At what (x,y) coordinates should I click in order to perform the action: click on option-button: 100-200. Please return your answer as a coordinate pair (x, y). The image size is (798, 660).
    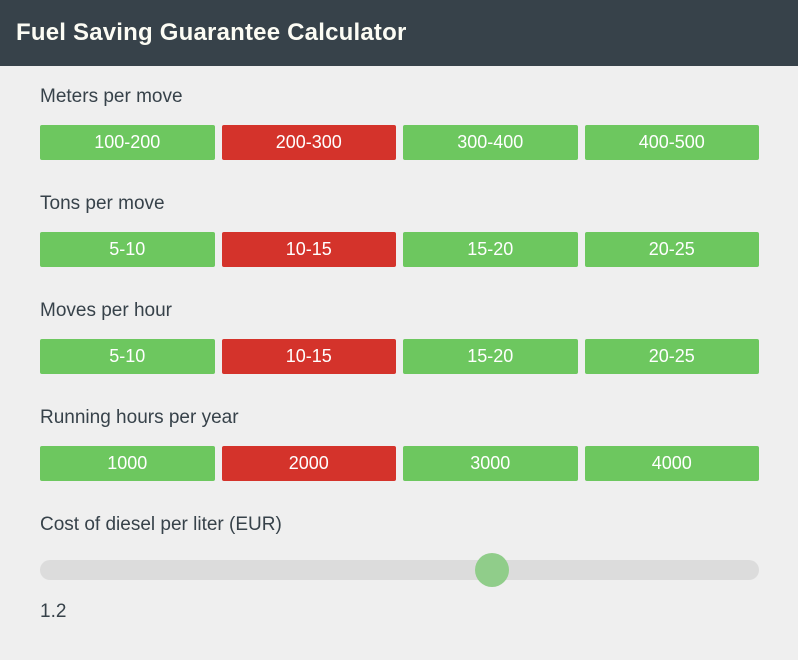
    Looking at the image, I should click on (127, 142).